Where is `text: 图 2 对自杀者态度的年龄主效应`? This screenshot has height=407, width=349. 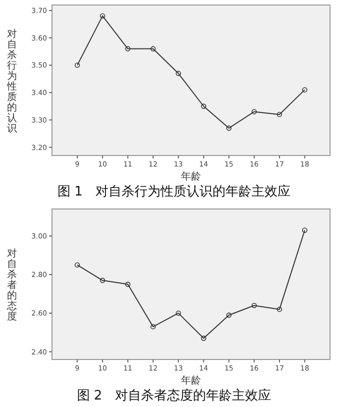 text: 图 2 对自杀者态度的年龄主效应 is located at coordinates (174, 395).